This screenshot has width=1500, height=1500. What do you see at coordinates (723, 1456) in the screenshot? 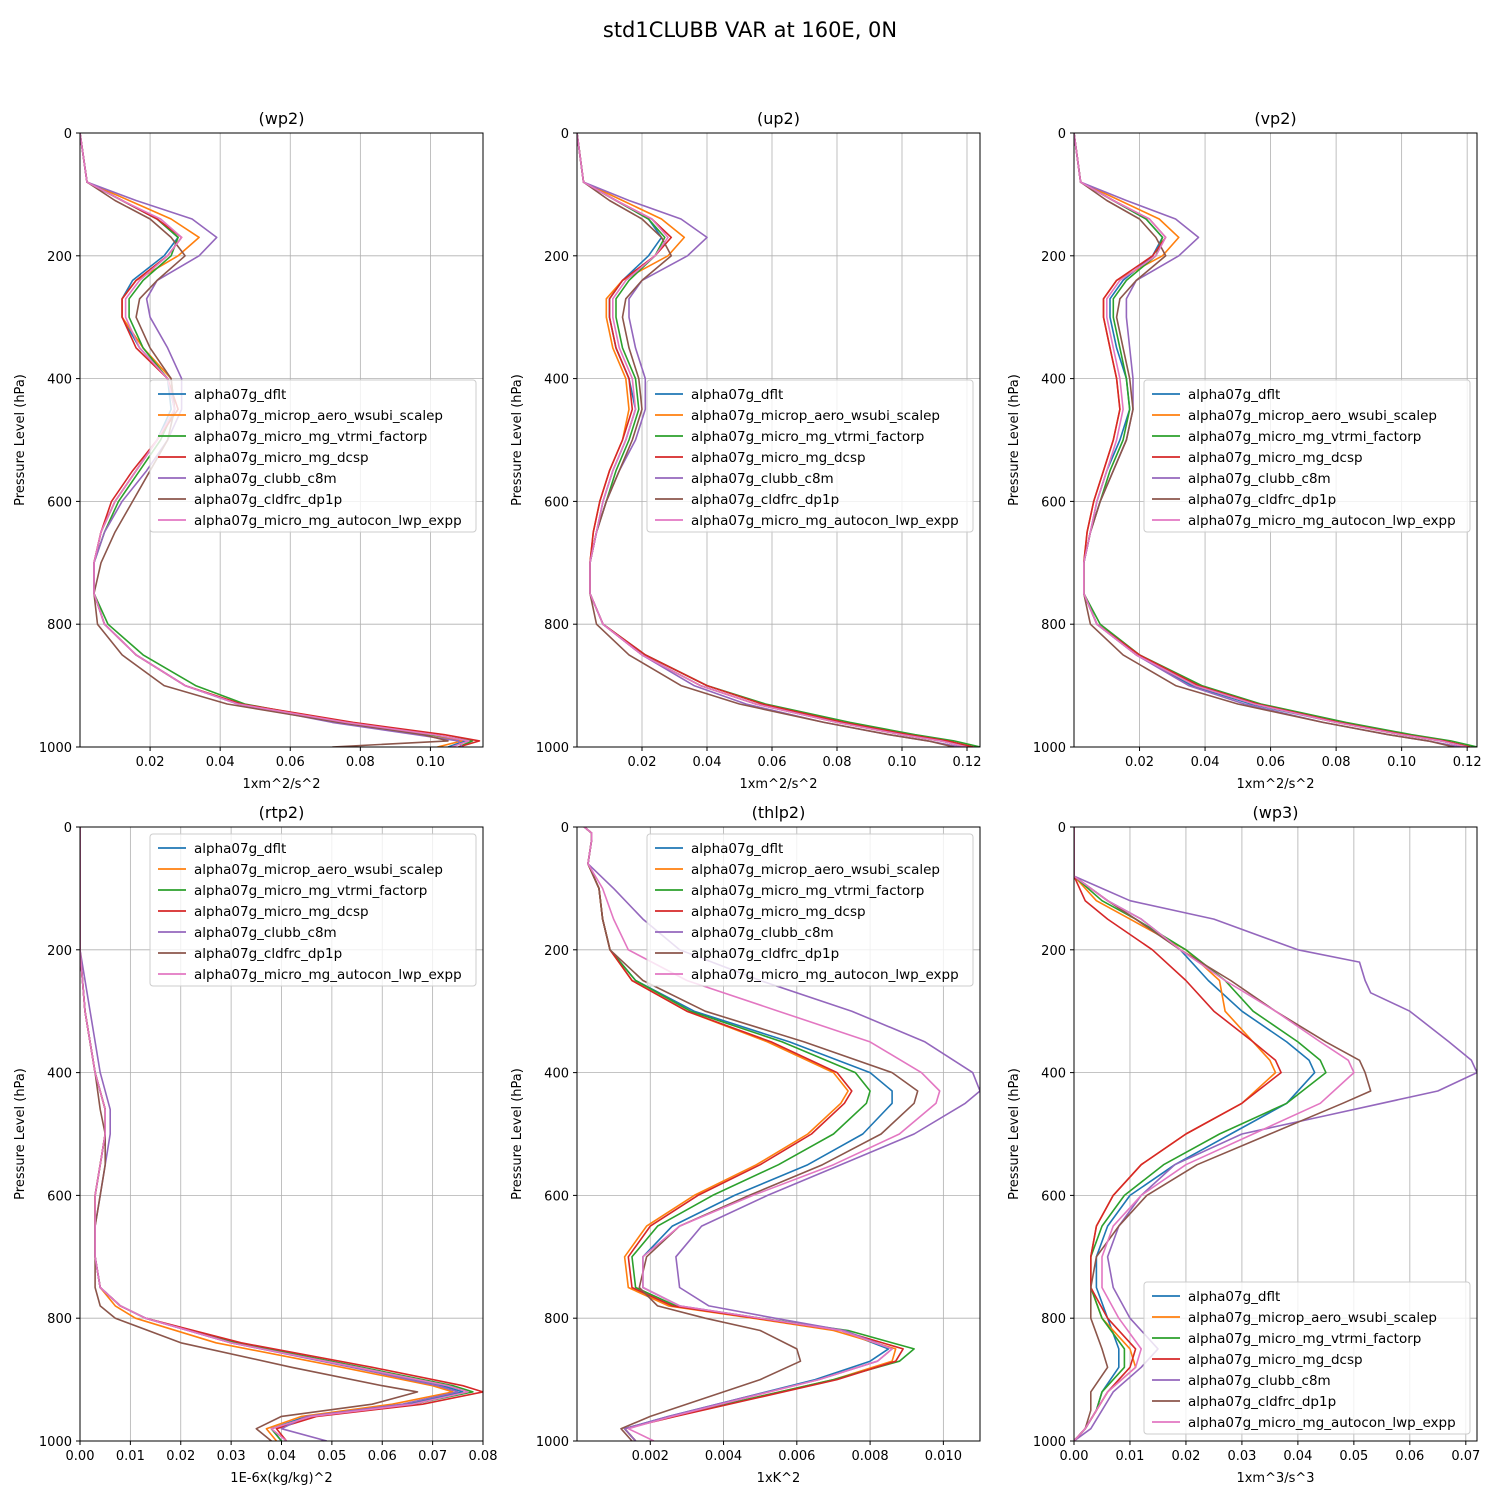
I see `x-tick-label: 0.004` at bounding box center [723, 1456].